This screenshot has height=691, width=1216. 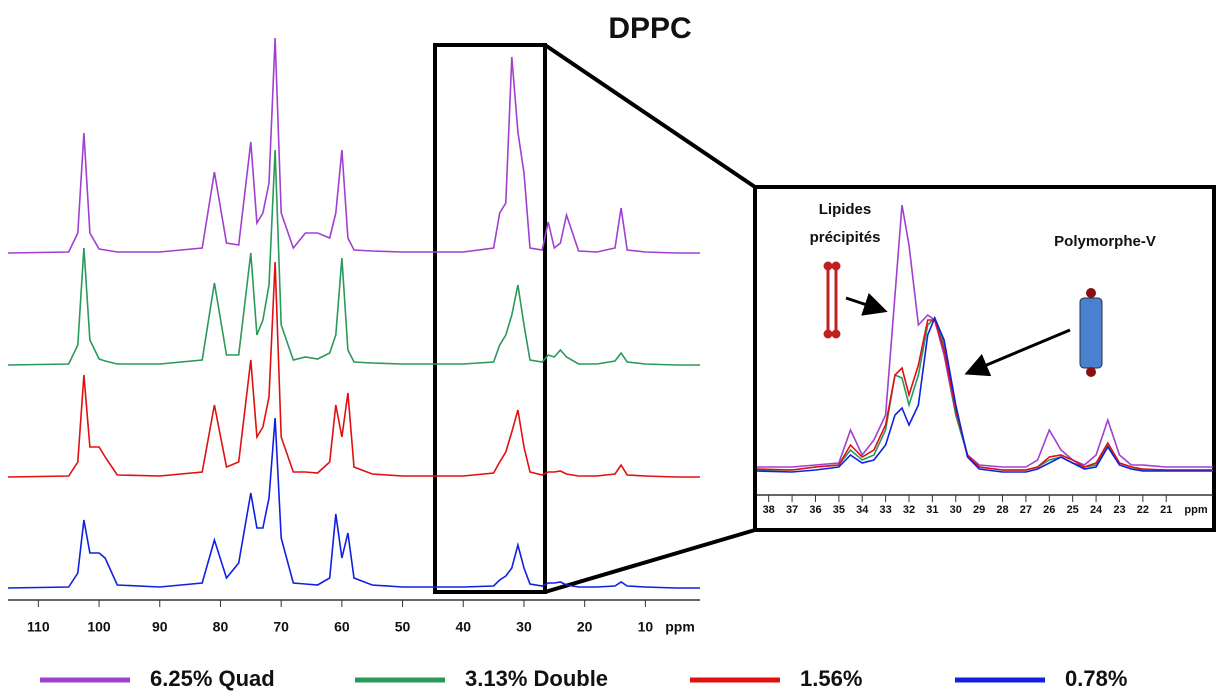 What do you see at coordinates (862, 510) in the screenshot?
I see `x-tick-label: 34` at bounding box center [862, 510].